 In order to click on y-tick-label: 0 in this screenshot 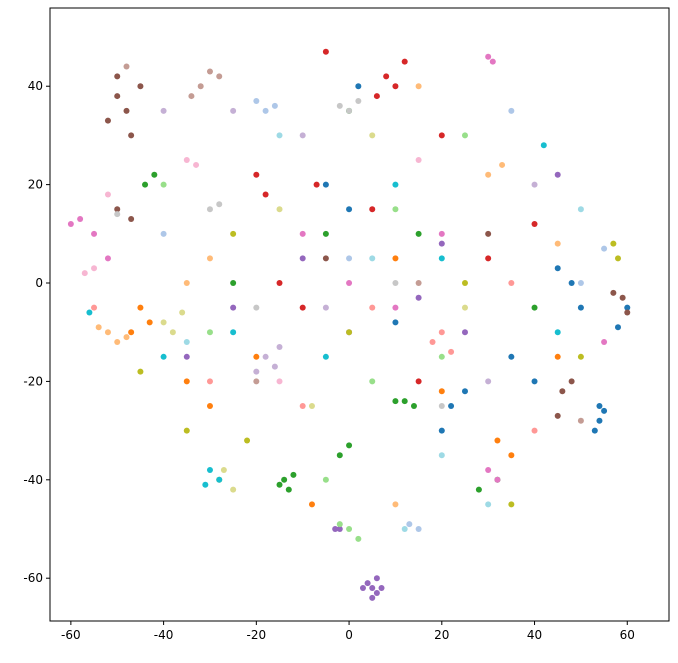, I will do `click(39, 283)`.